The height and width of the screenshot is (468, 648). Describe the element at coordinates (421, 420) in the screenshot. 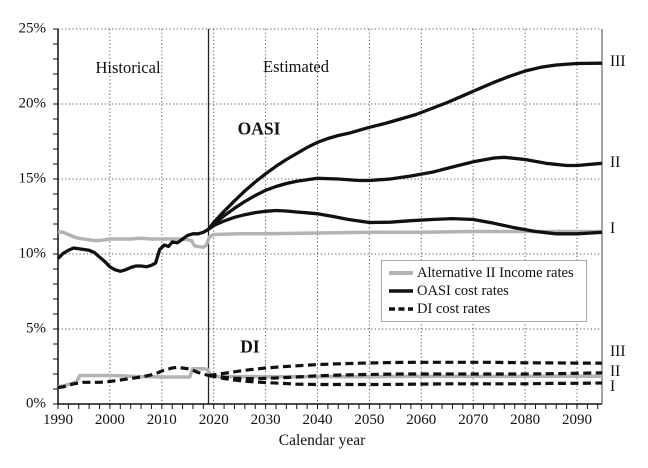

I see `x-tick-label: 2060` at that location.